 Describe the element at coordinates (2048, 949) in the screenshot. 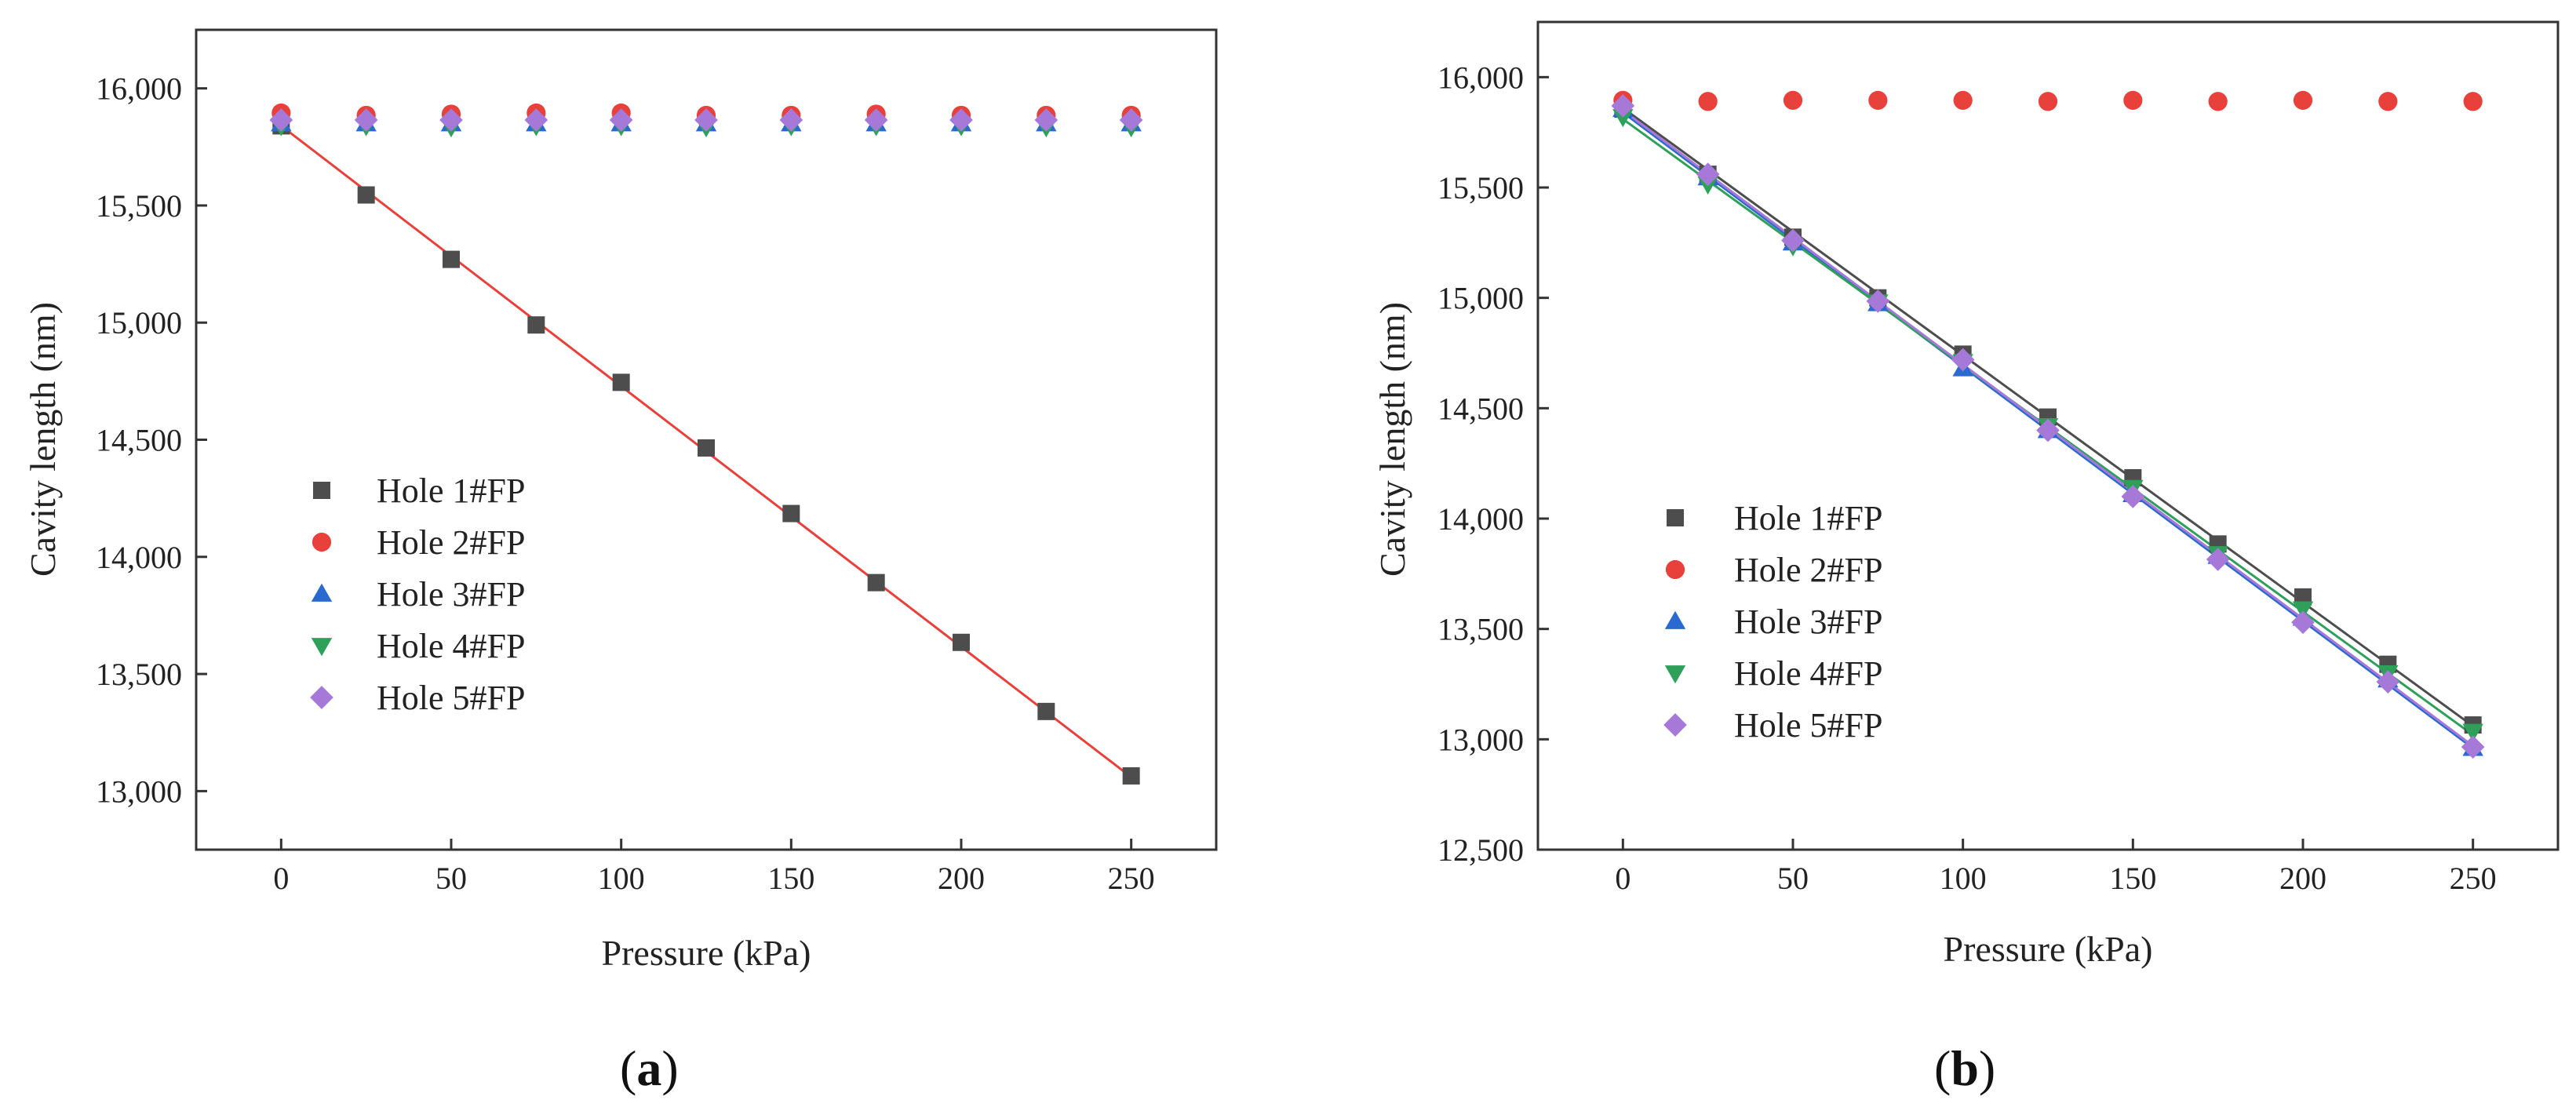

I see `x-axis-label-b: Pressure (kPa)` at that location.